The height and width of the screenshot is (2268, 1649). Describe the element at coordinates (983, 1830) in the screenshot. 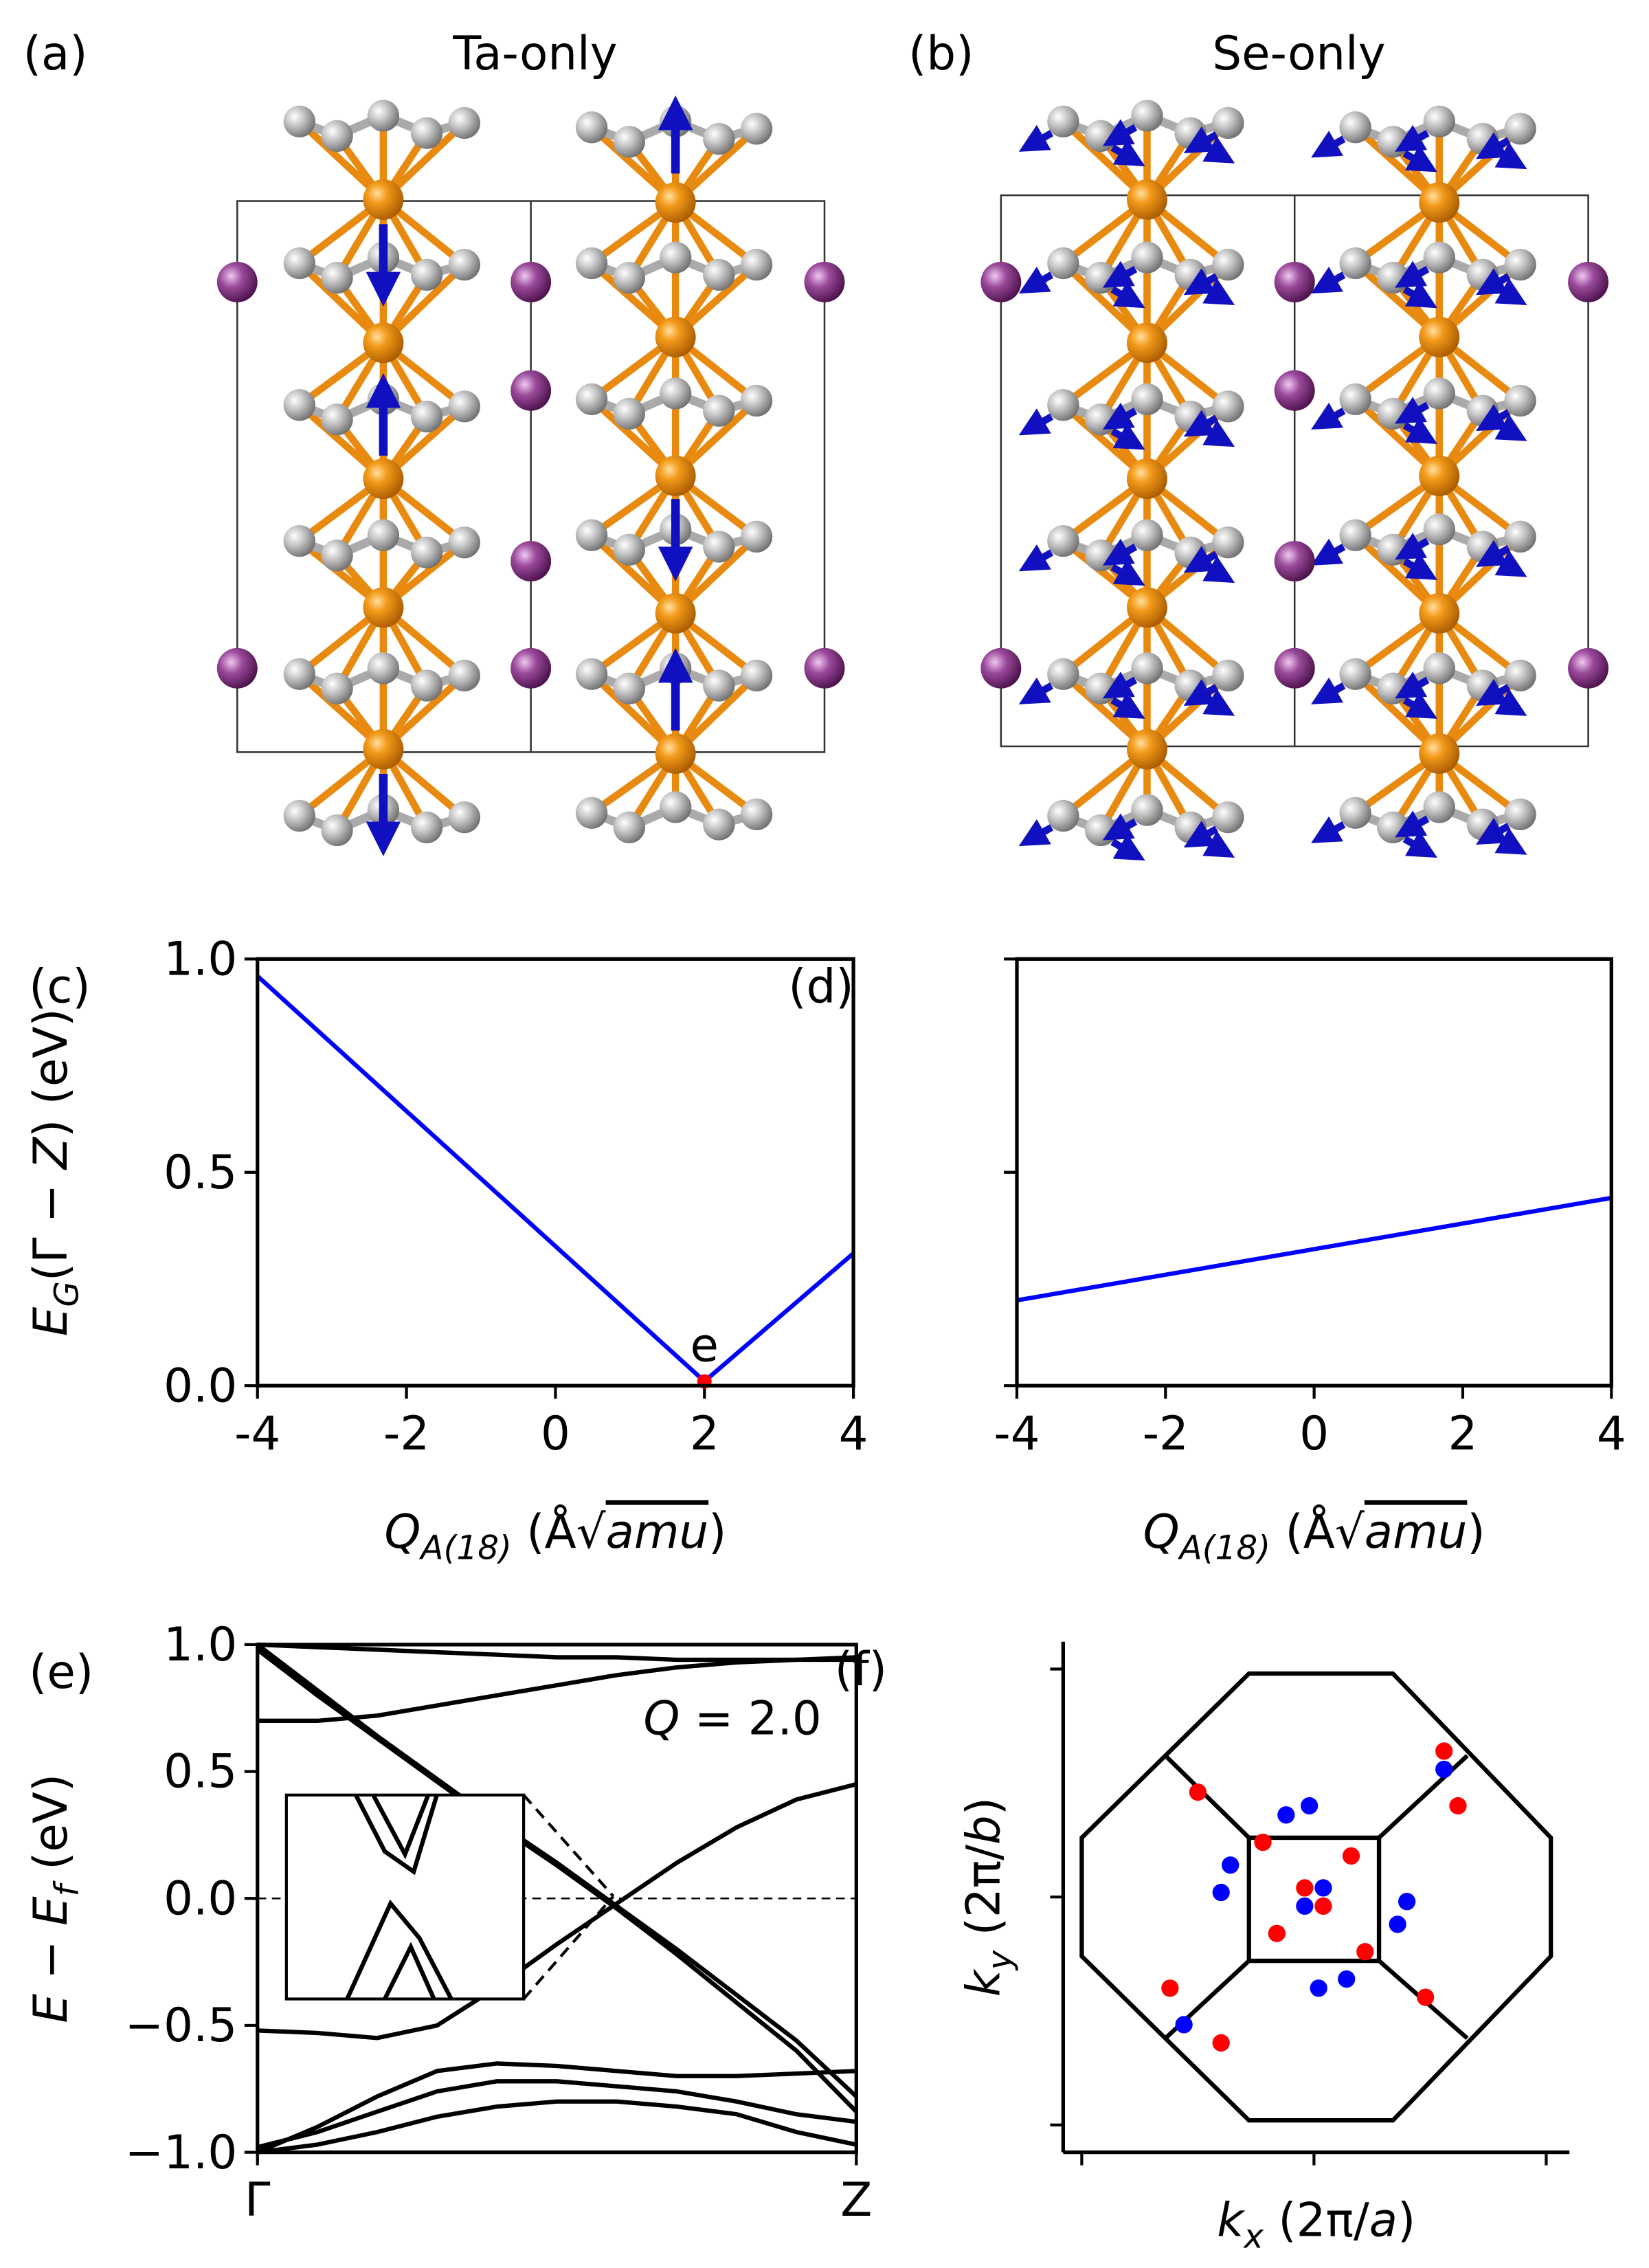

I see `label-part: b` at that location.